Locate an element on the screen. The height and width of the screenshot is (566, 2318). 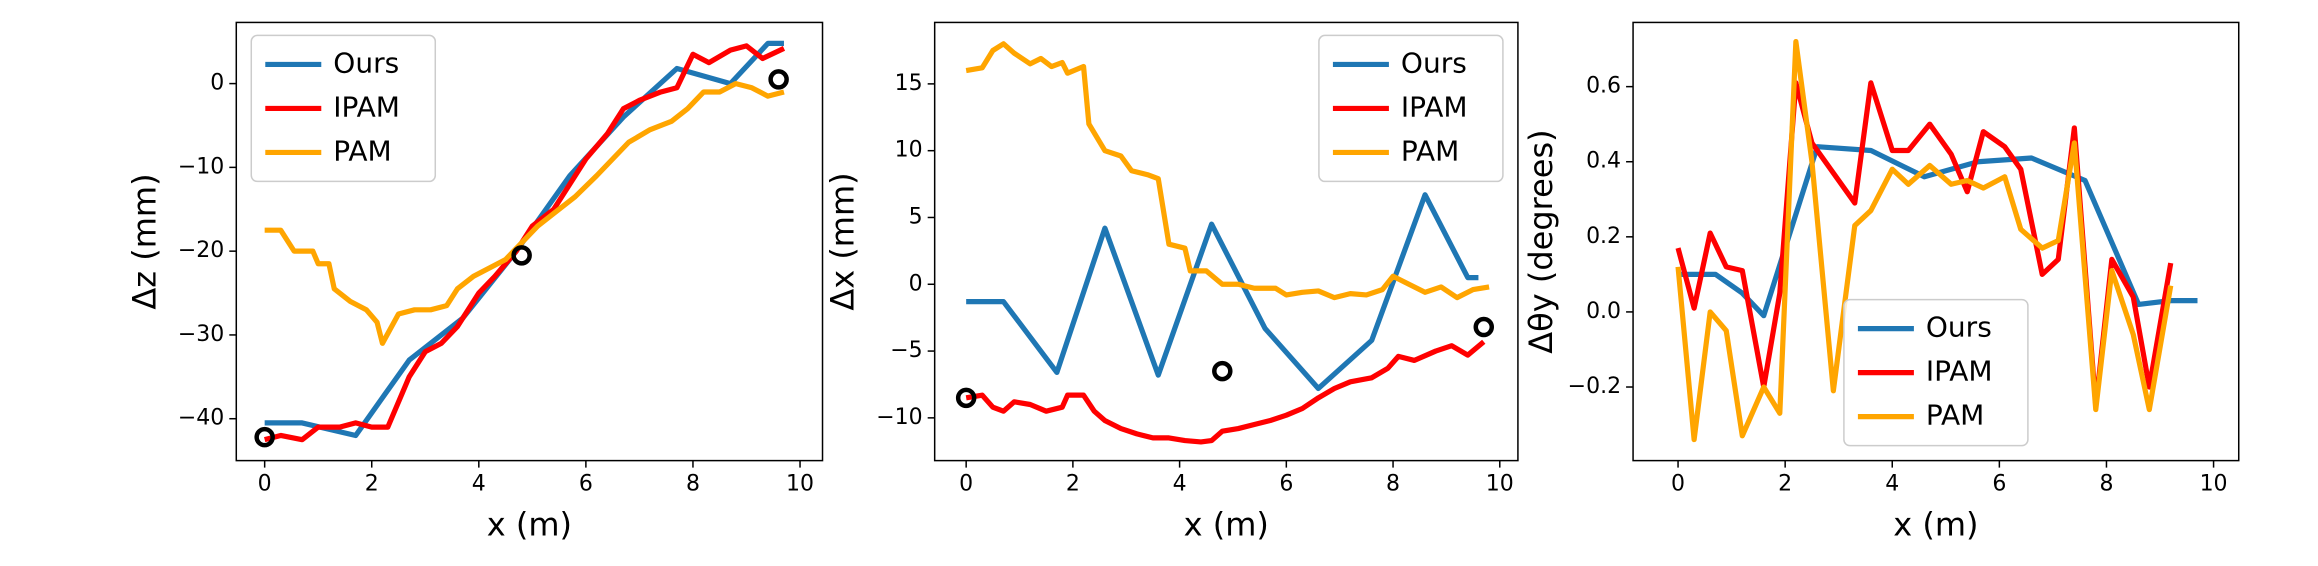
y-tick-label: −40 is located at coordinates (201, 418).